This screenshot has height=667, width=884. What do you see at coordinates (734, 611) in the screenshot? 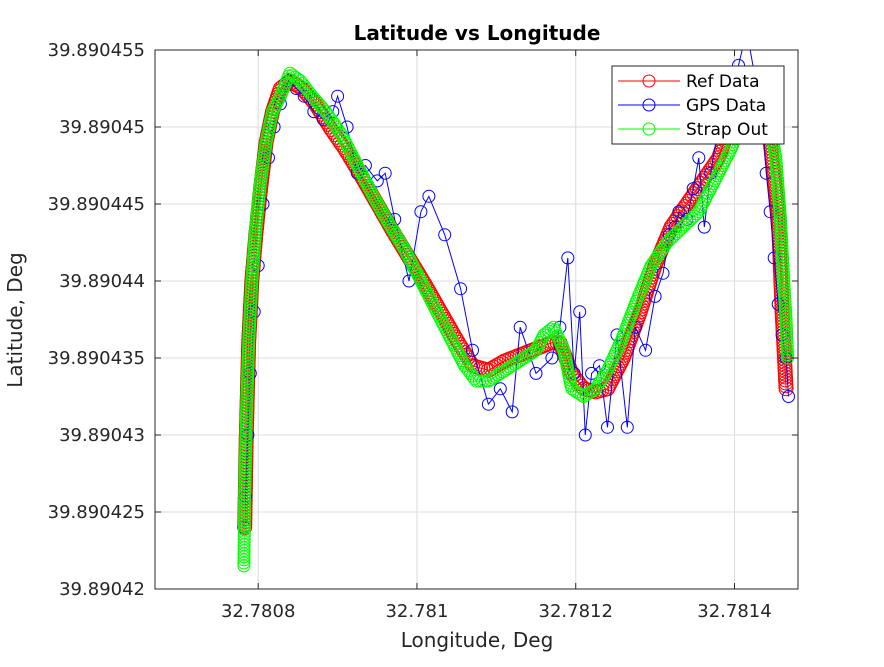
I see `x-tick-label: 32.7814` at bounding box center [734, 611].